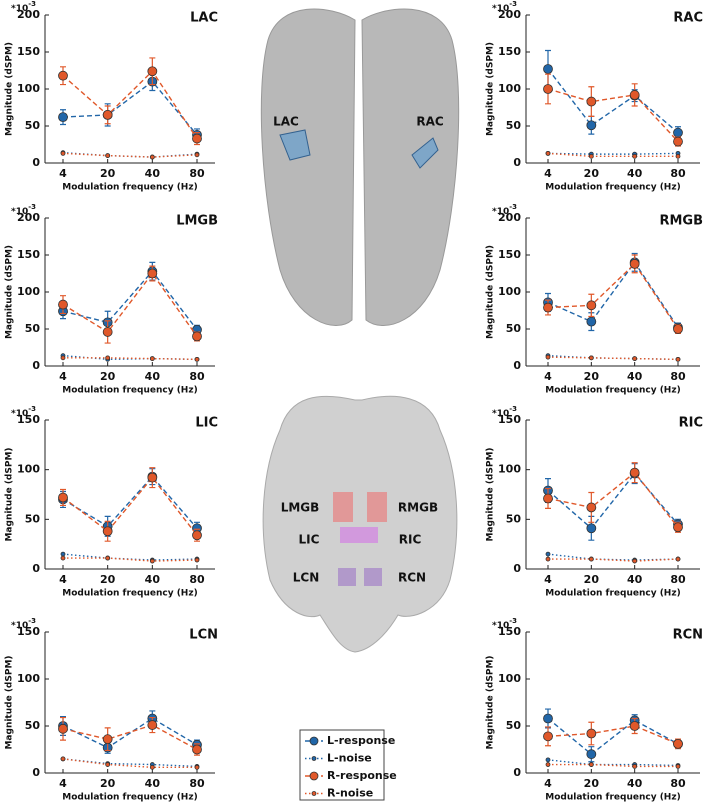 This screenshot has width=709, height=803. What do you see at coordinates (203, 635) in the screenshot?
I see `chart-title: LCN` at bounding box center [203, 635].